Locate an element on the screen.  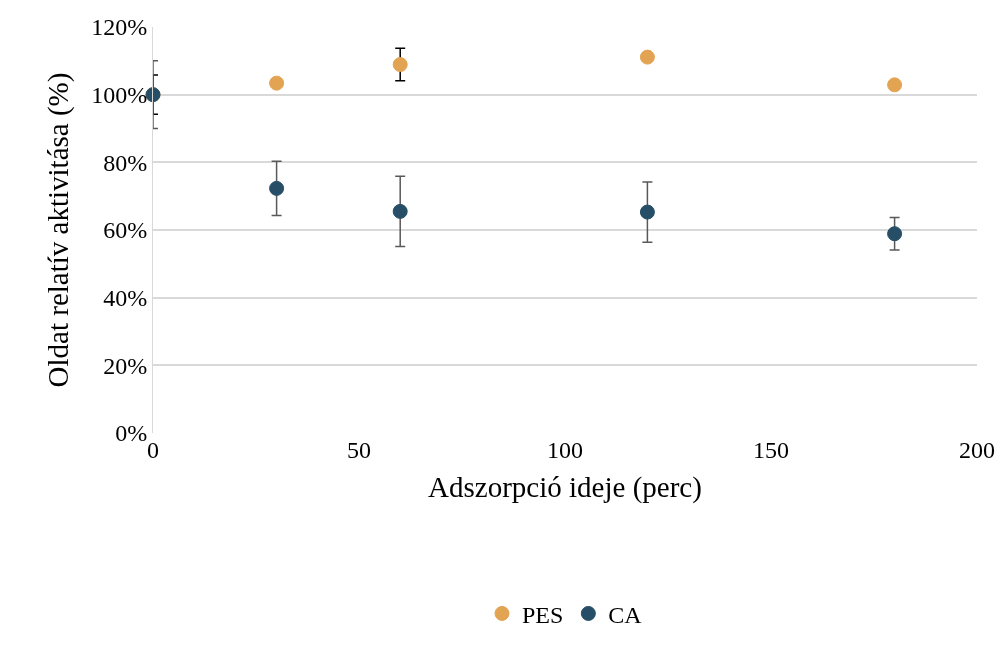
y-tick-label: 100% is located at coordinates (119, 95).